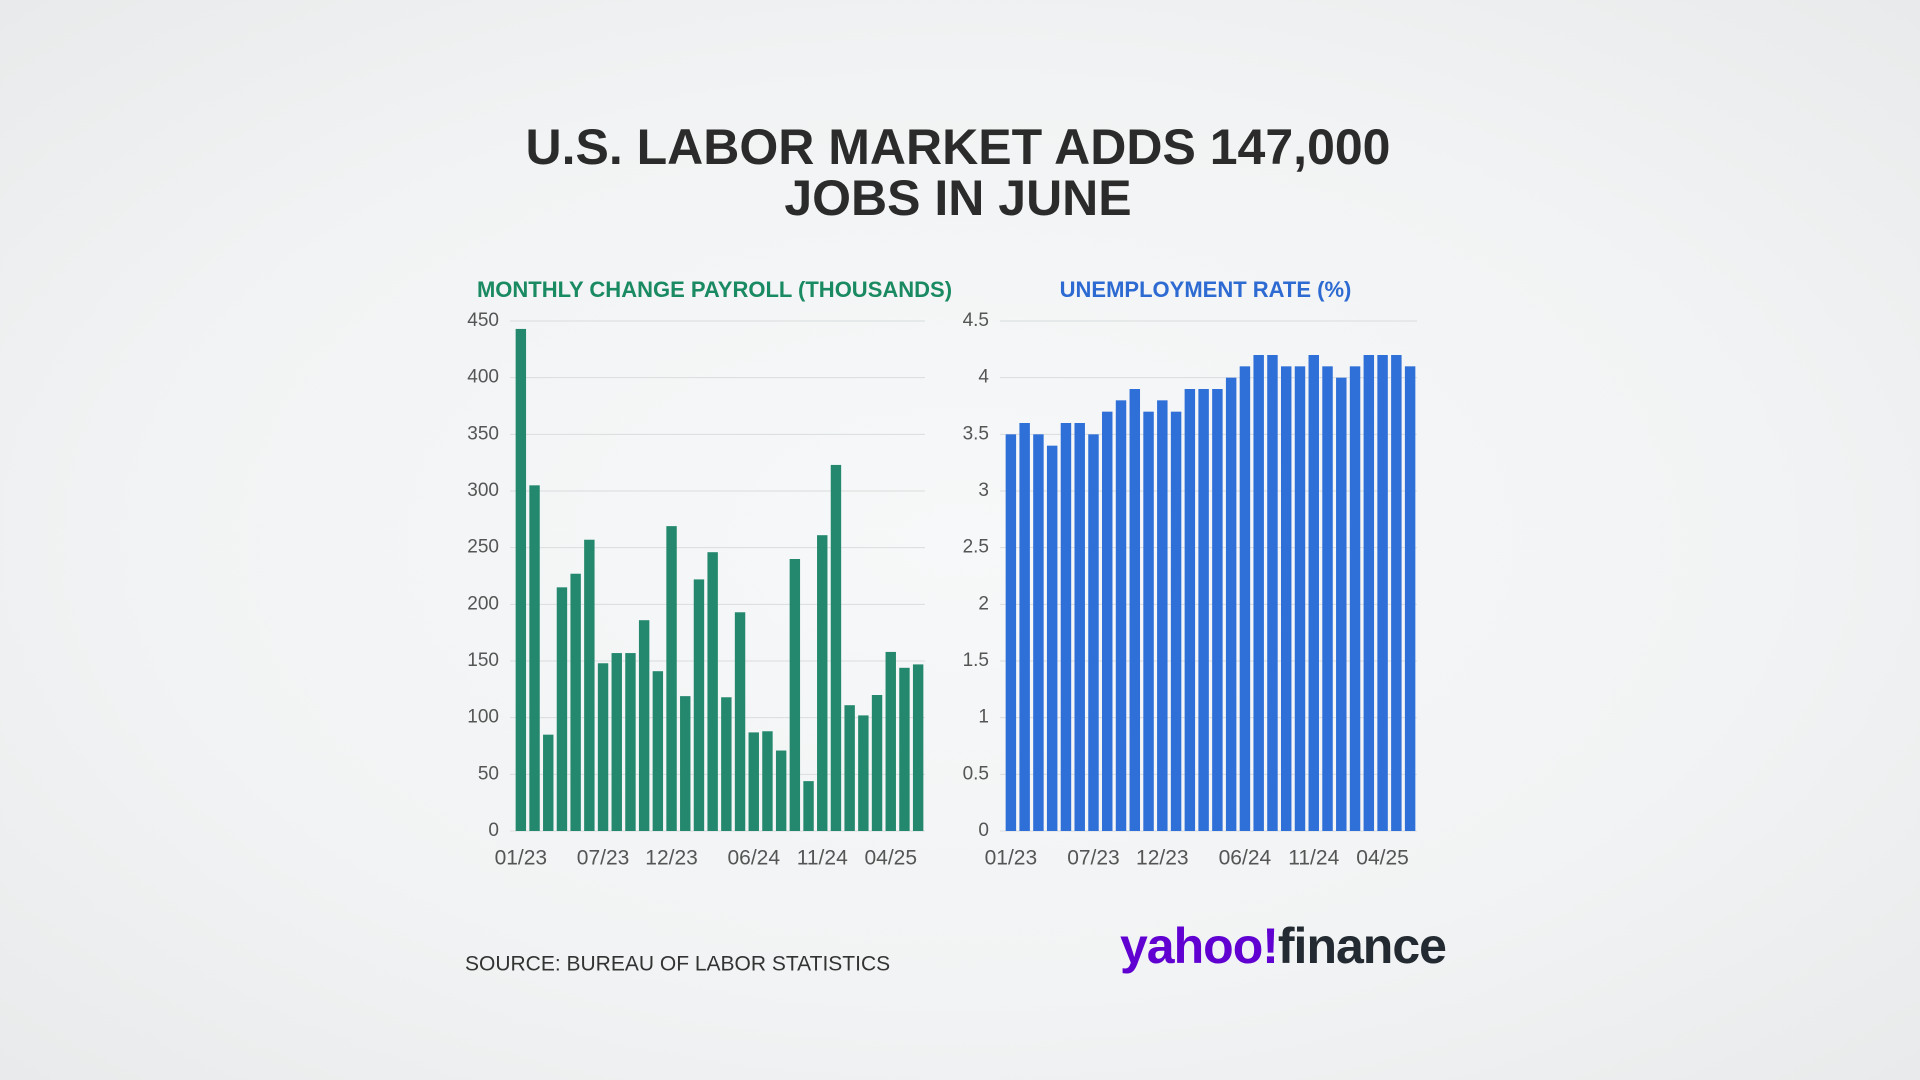 This screenshot has width=1920, height=1080. What do you see at coordinates (976, 773) in the screenshot?
I see `y-tick-label: 0.5` at bounding box center [976, 773].